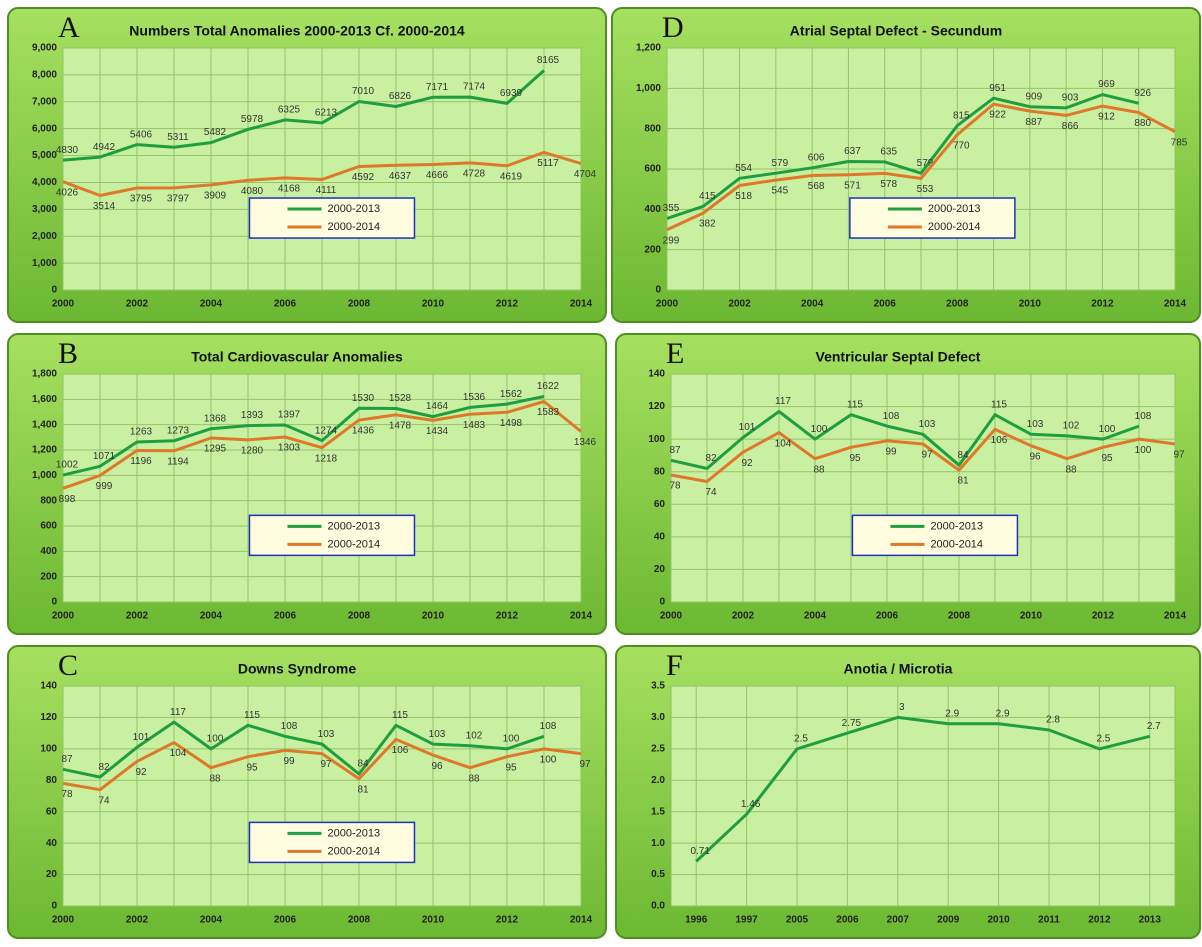 This screenshot has width=1202, height=947. What do you see at coordinates (289, 110) in the screenshot?
I see `data-label: 6325` at bounding box center [289, 110].